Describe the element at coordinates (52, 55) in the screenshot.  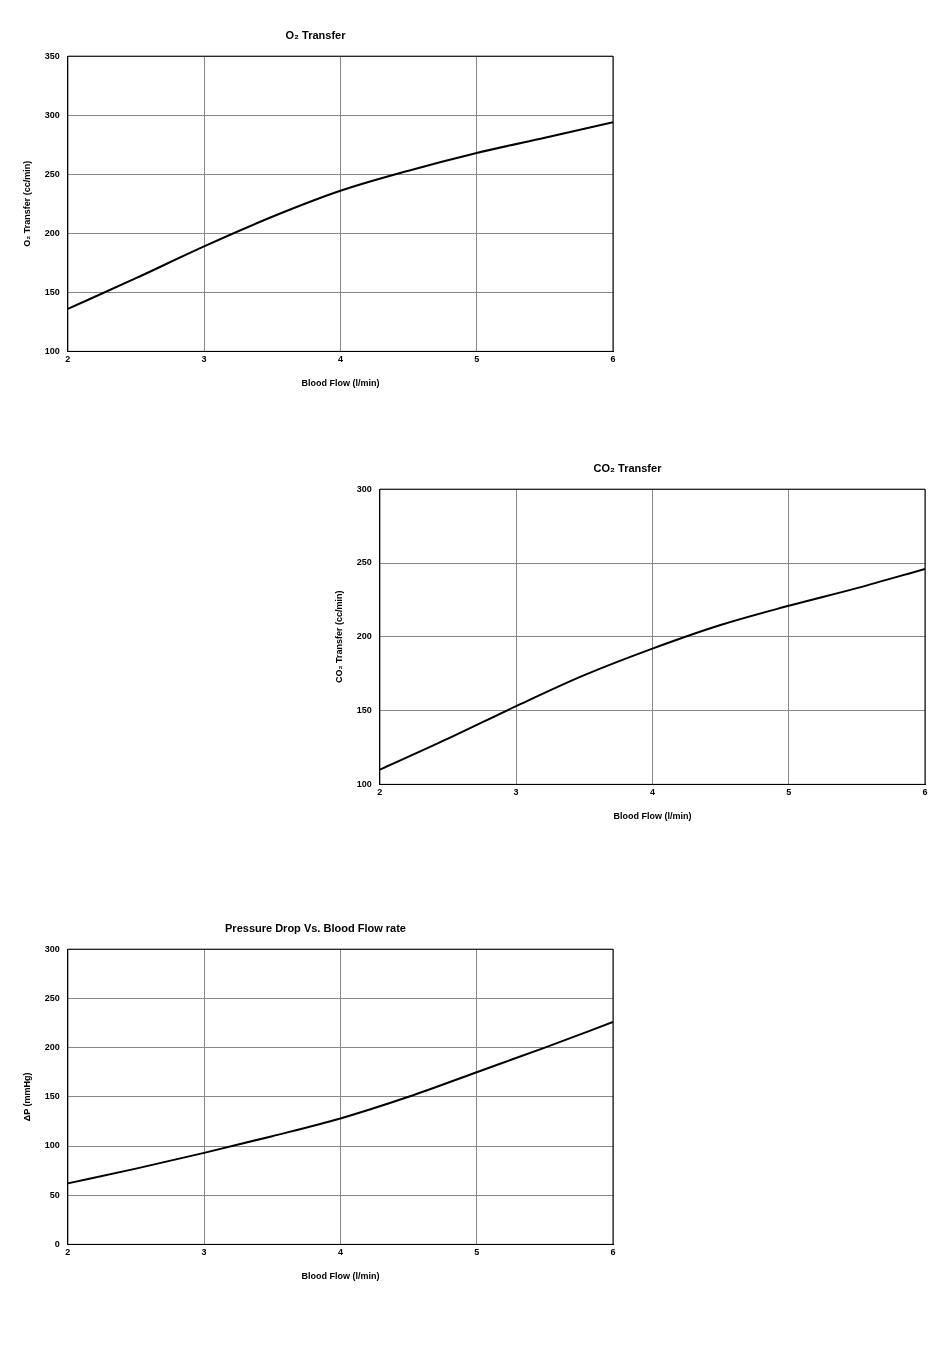
I see `y-tick-label: 350` at that location.